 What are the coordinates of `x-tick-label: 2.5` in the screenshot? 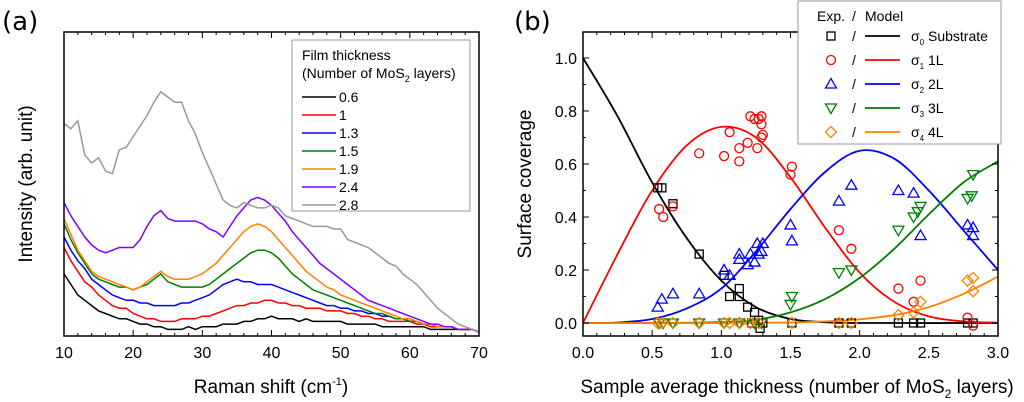 It's located at (929, 353).